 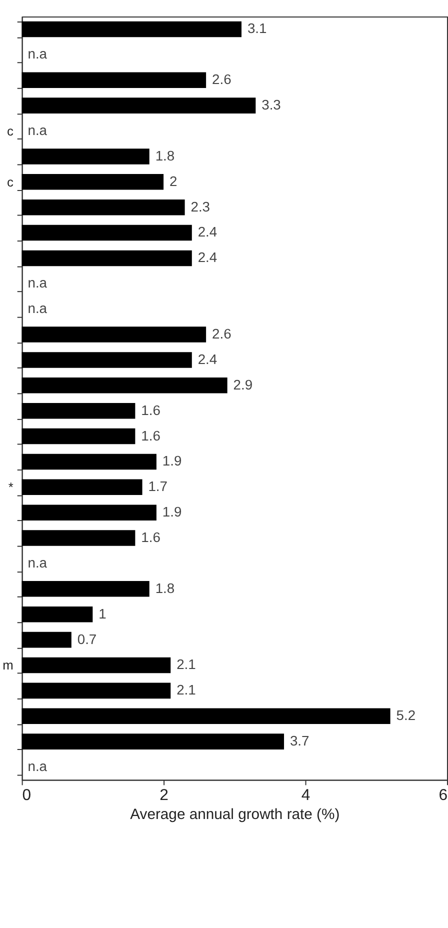 What do you see at coordinates (8, 665) in the screenshot?
I see `y-tick-label: m` at bounding box center [8, 665].